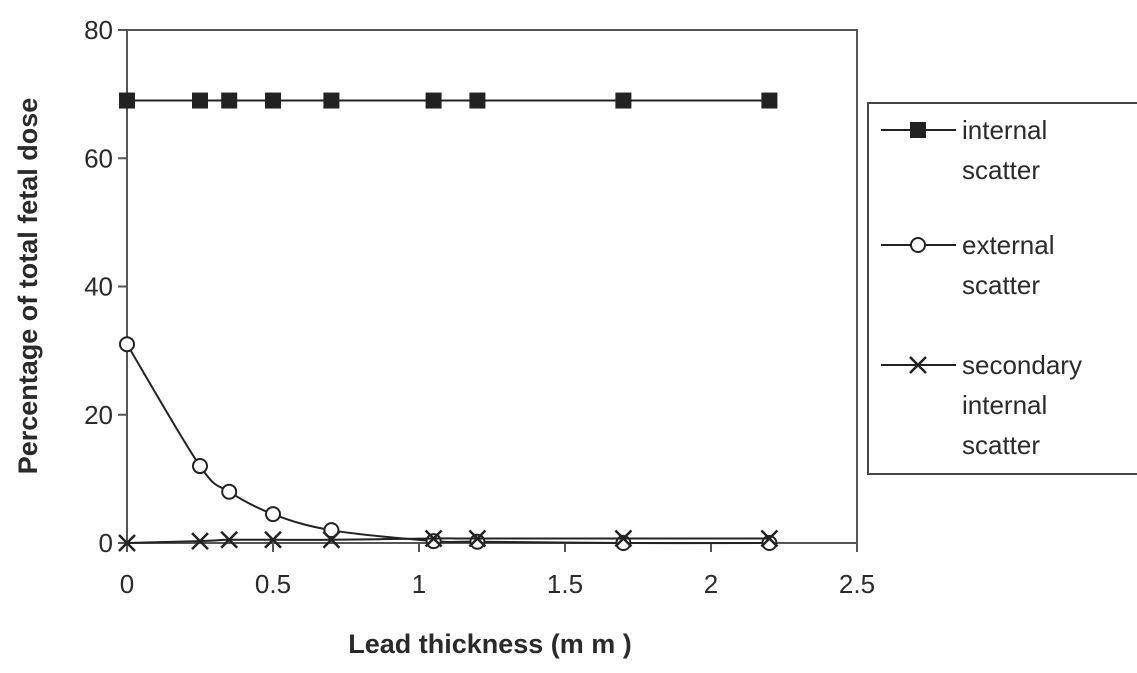  What do you see at coordinates (28, 286) in the screenshot?
I see `y-axis-title: Percentage of total fetal dose` at bounding box center [28, 286].